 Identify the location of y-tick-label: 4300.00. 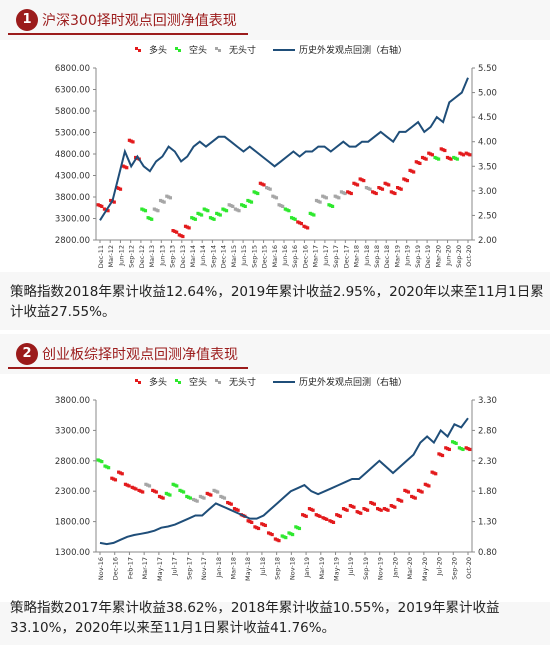
(72, 177).